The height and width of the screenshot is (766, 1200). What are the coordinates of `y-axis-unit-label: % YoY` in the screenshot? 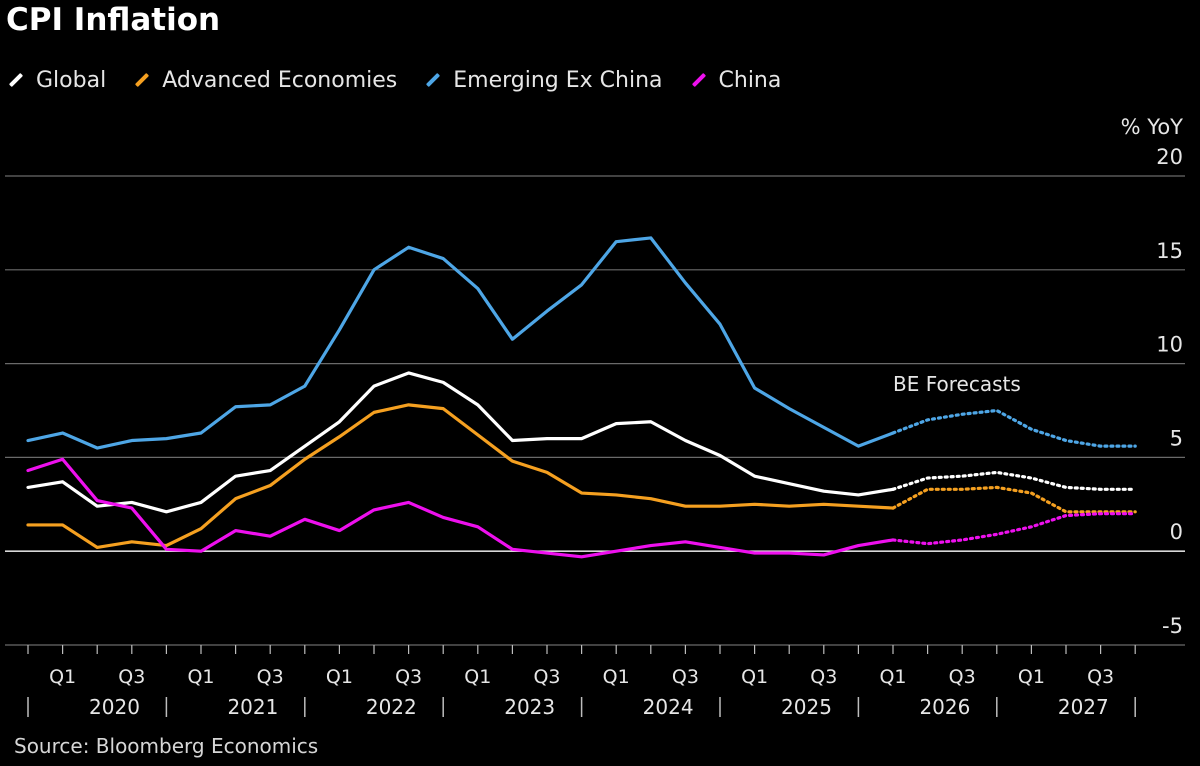 It's located at (1152, 127).